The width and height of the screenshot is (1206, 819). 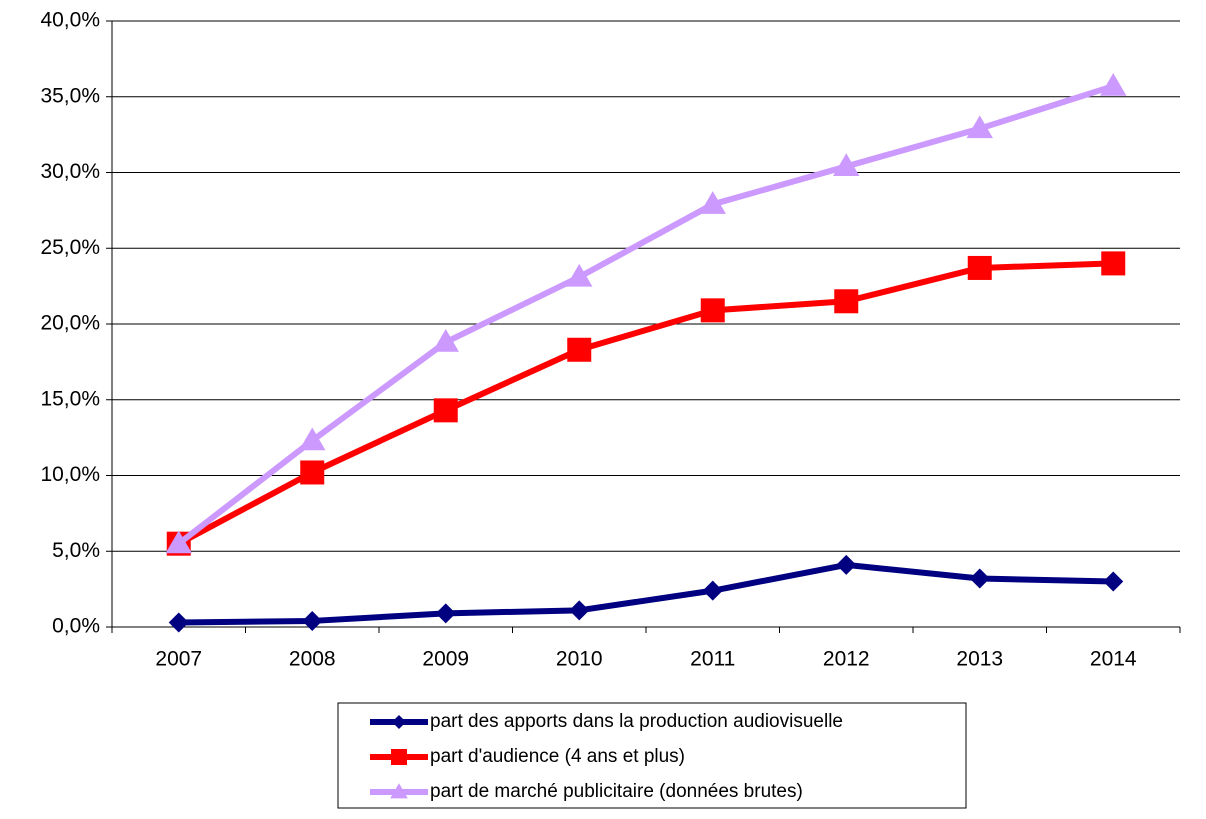 I want to click on y-tick-label: 20,0%, so click(x=70, y=323).